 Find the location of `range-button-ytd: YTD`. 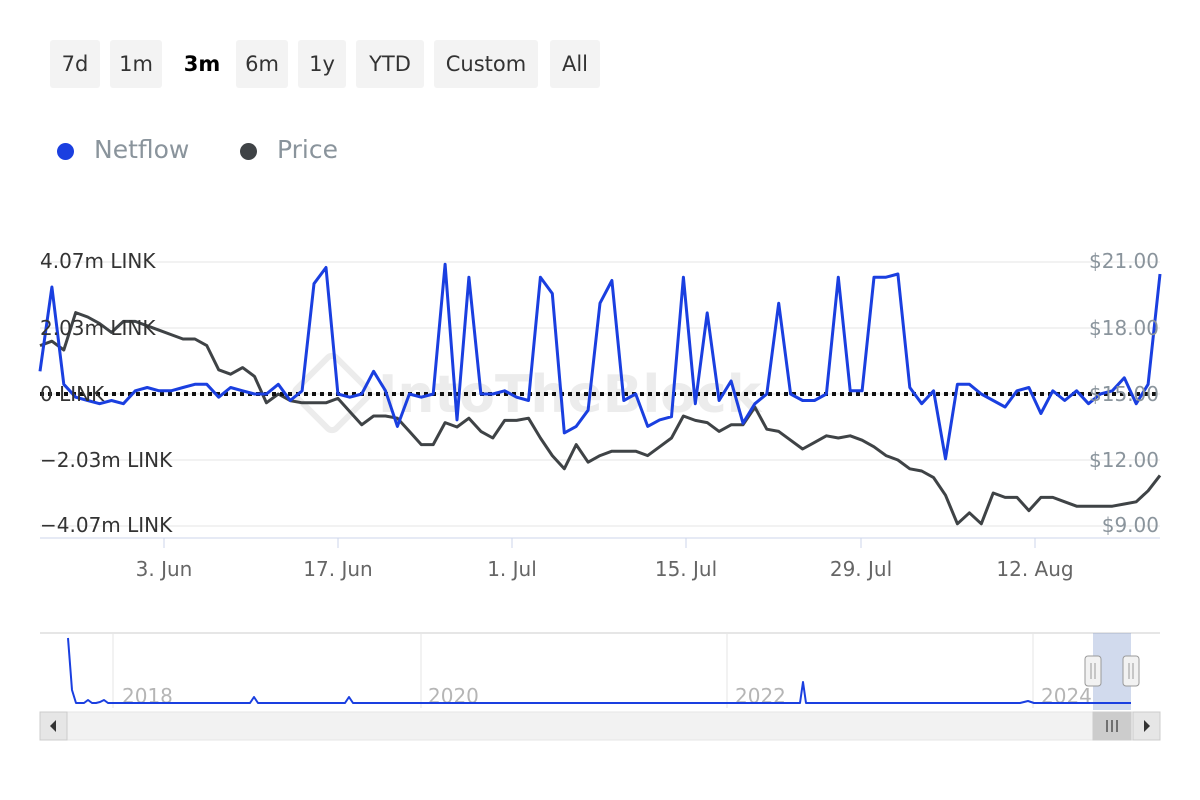

range-button-ytd: YTD is located at coordinates (390, 64).